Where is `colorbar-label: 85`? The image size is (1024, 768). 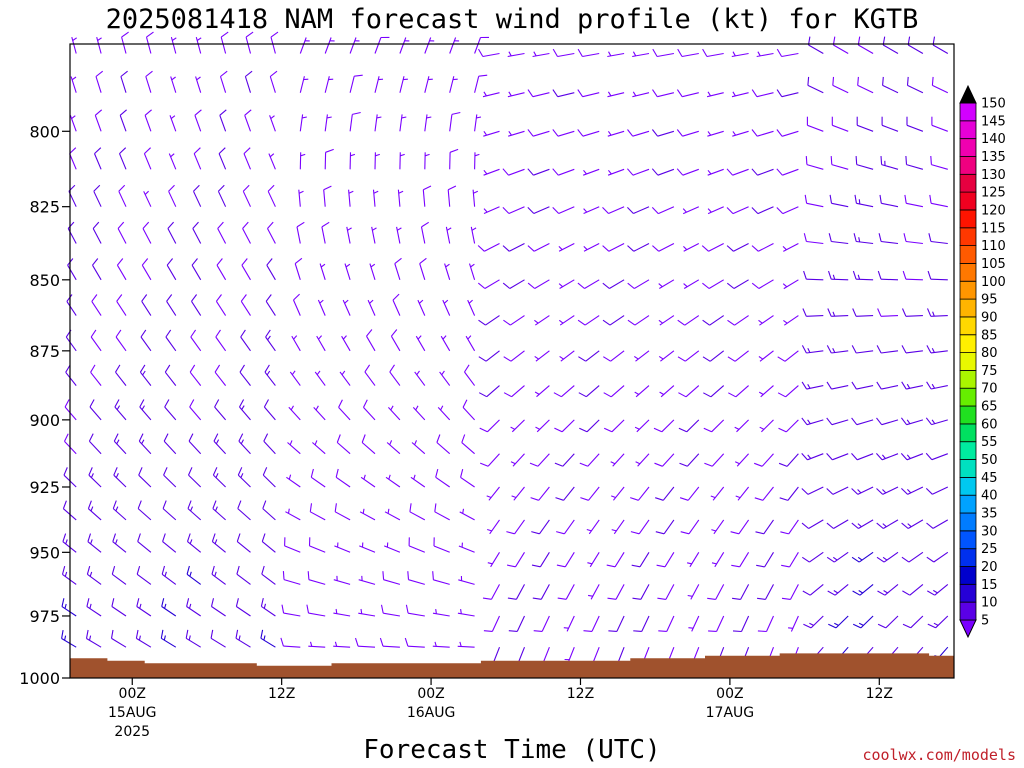 colorbar-label: 85 is located at coordinates (989, 335).